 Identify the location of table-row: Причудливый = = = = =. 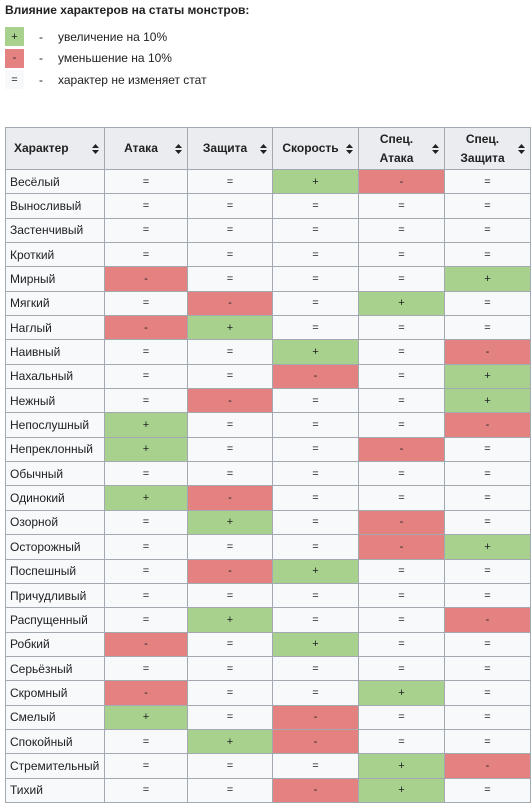
(268, 595).